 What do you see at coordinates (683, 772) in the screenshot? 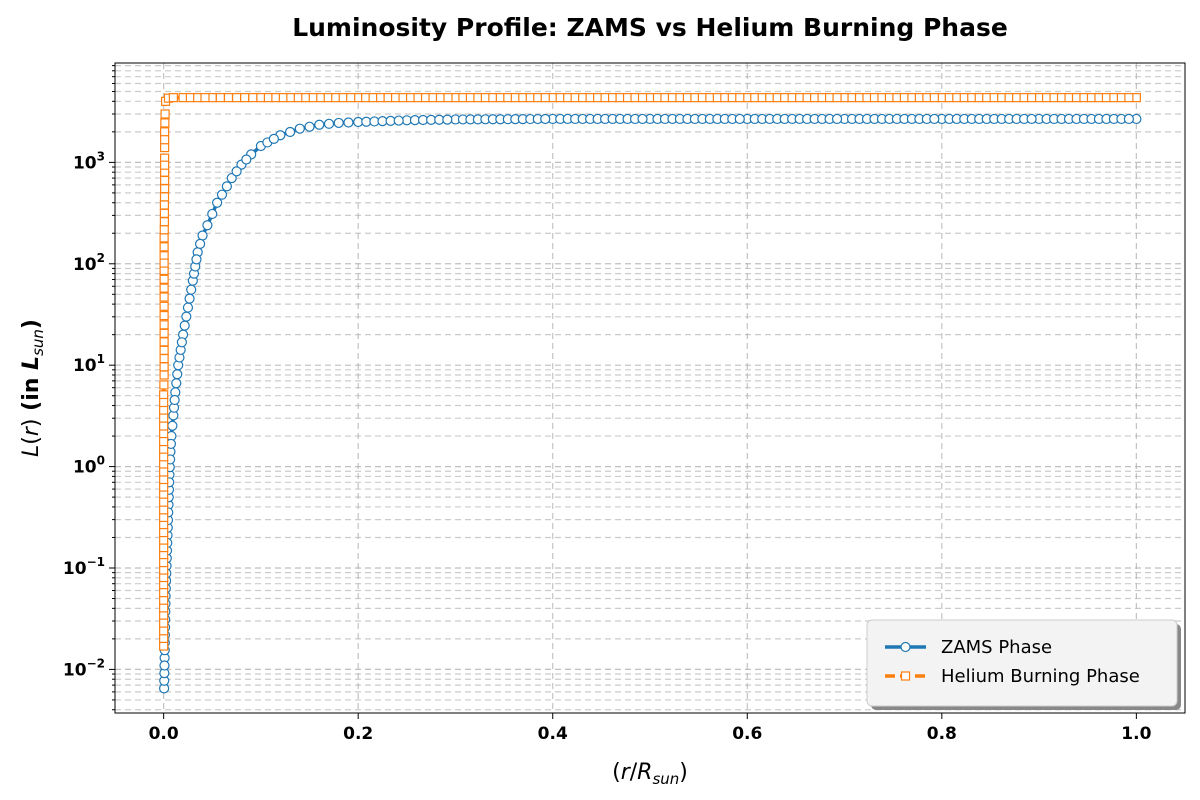
I see `x-axis-label-part: )` at bounding box center [683, 772].